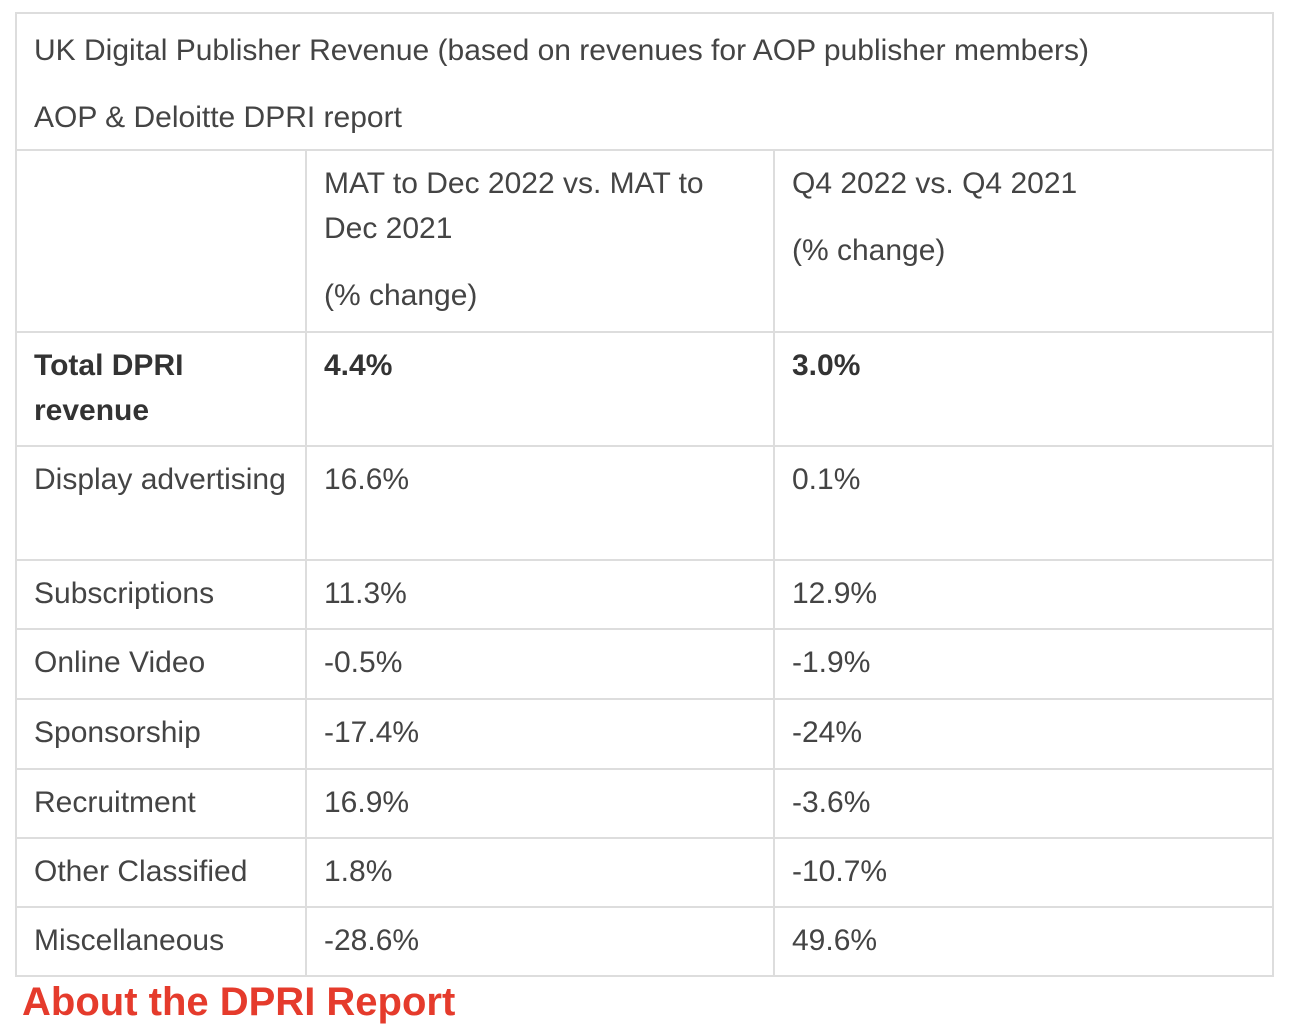  Describe the element at coordinates (218, 117) in the screenshot. I see `table-source: AOP & Deloitte DPRI report` at that location.